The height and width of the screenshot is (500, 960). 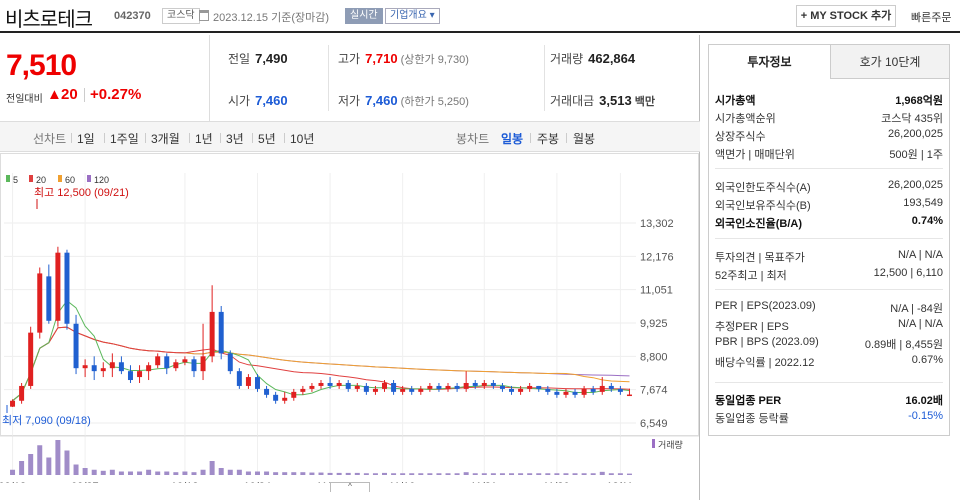 I want to click on period-10y: 10년, so click(x=302, y=139).